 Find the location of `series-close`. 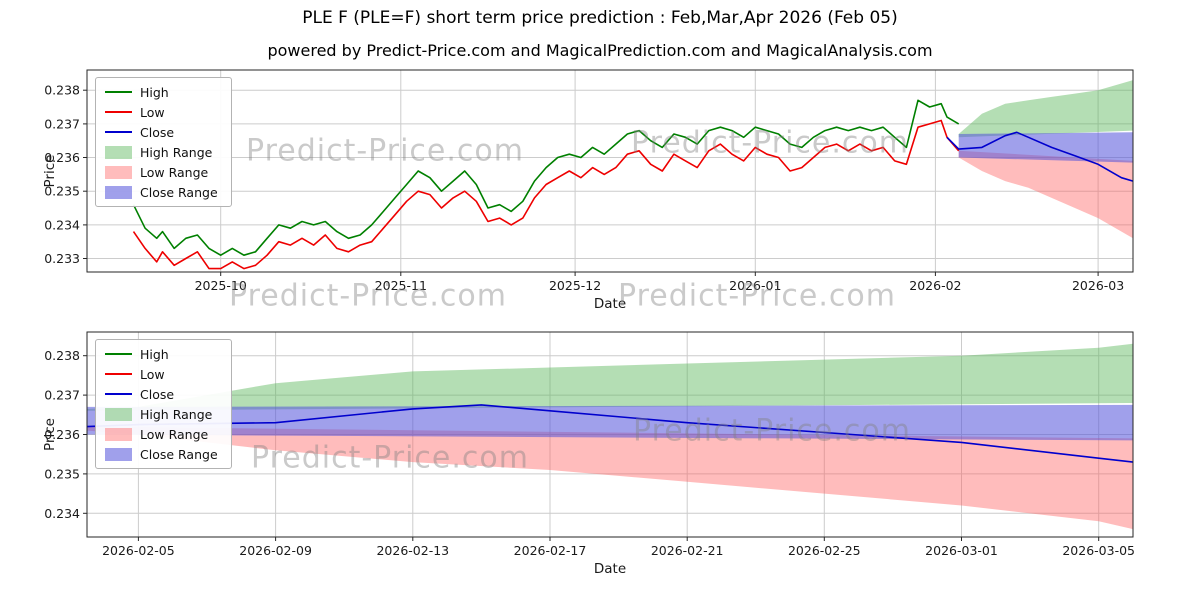

series-close is located at coordinates (1040, 156).